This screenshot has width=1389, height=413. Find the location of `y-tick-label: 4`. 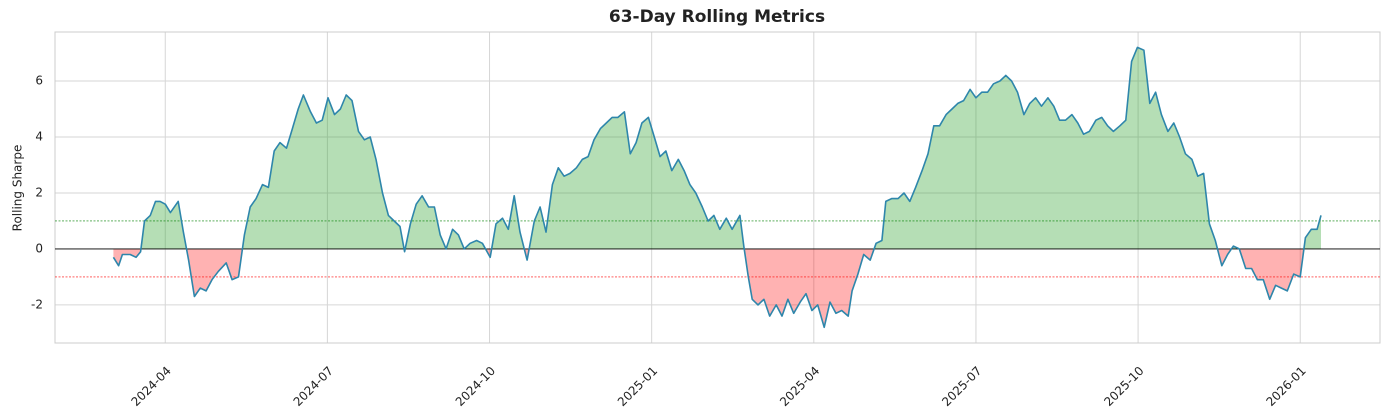

y-tick-label: 4 is located at coordinates (39, 136).